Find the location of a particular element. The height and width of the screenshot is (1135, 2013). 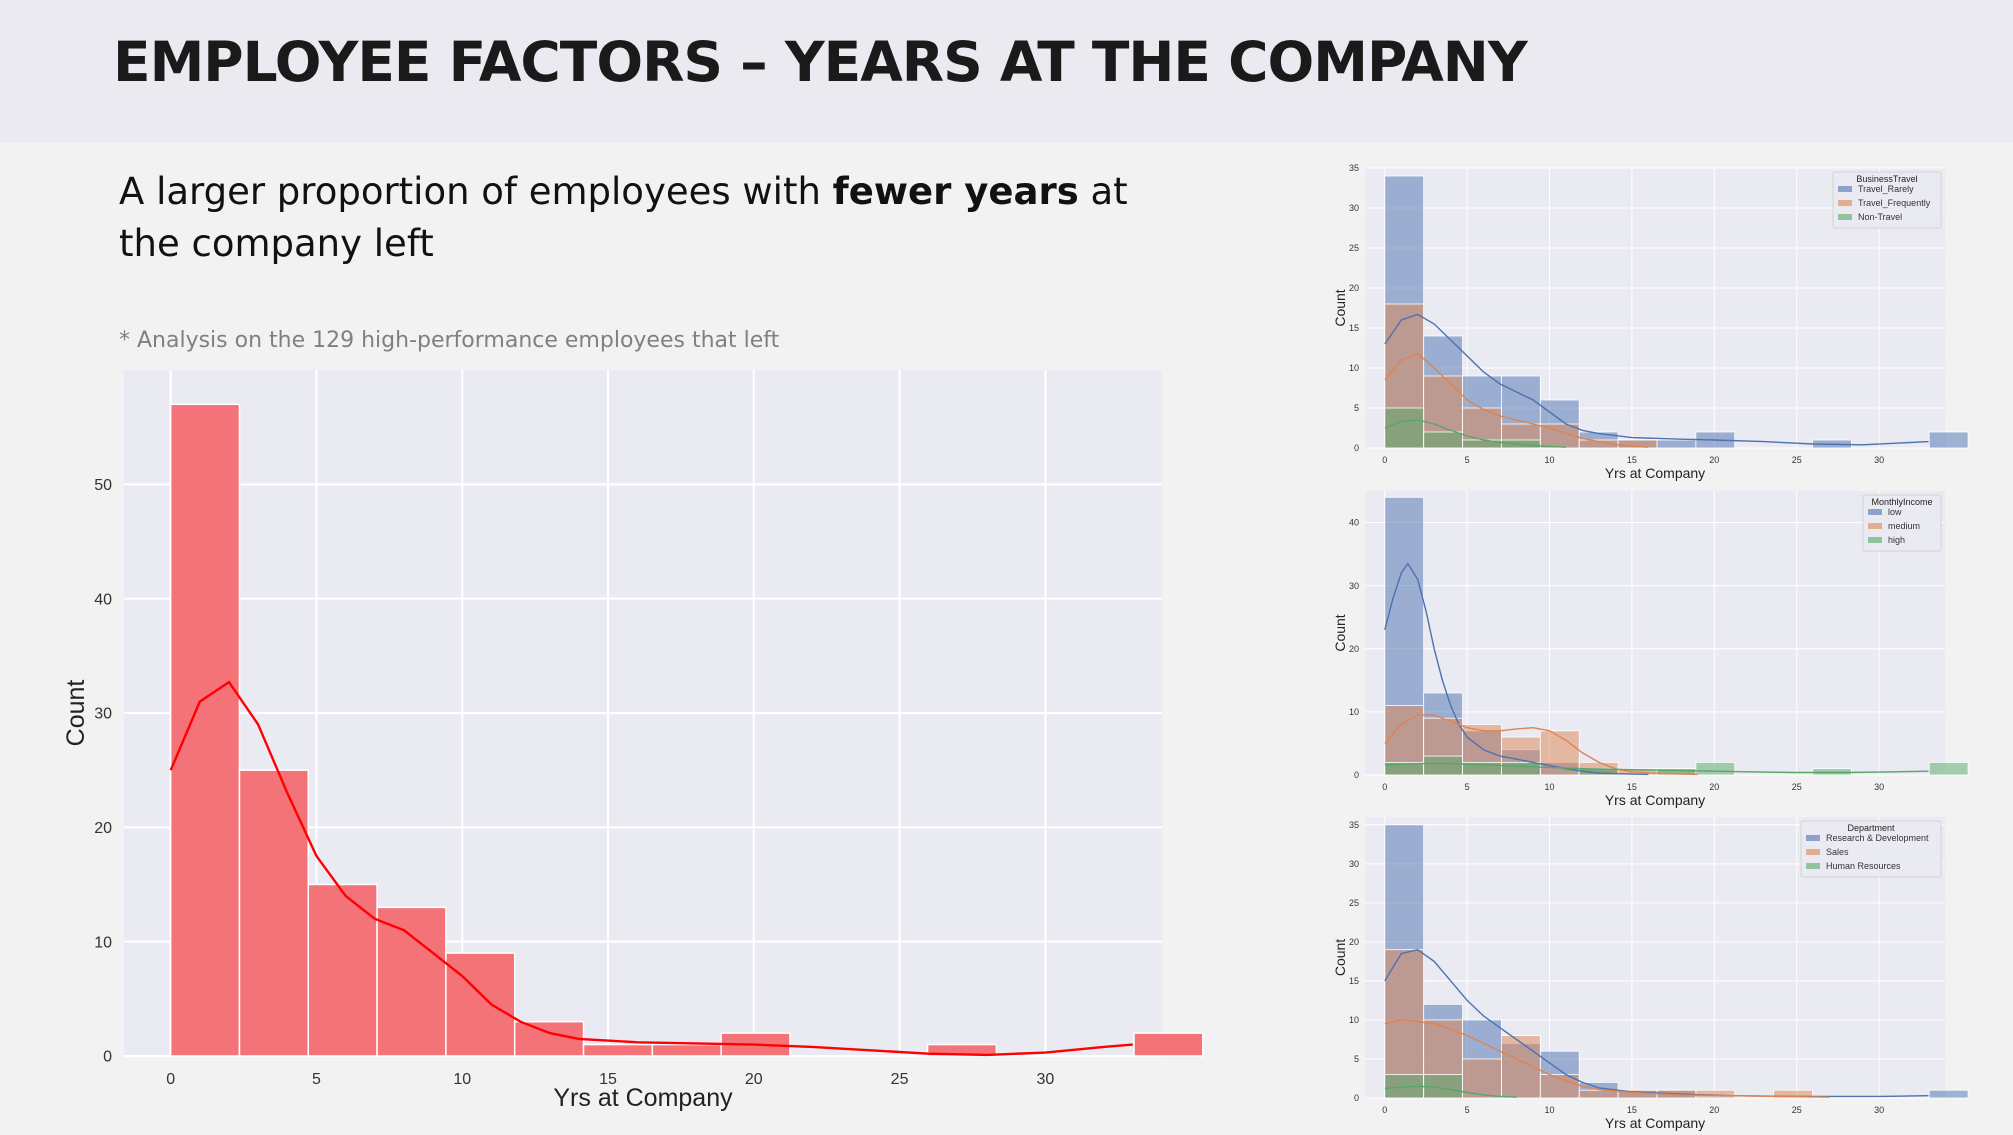

kde-curve-travel-rarely is located at coordinates (1656, 379).